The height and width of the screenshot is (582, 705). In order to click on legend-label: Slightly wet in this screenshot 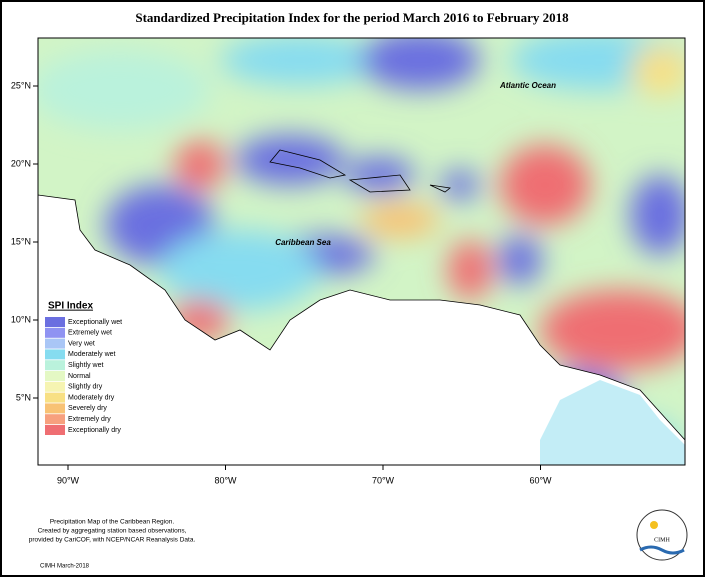, I will do `click(85, 365)`.